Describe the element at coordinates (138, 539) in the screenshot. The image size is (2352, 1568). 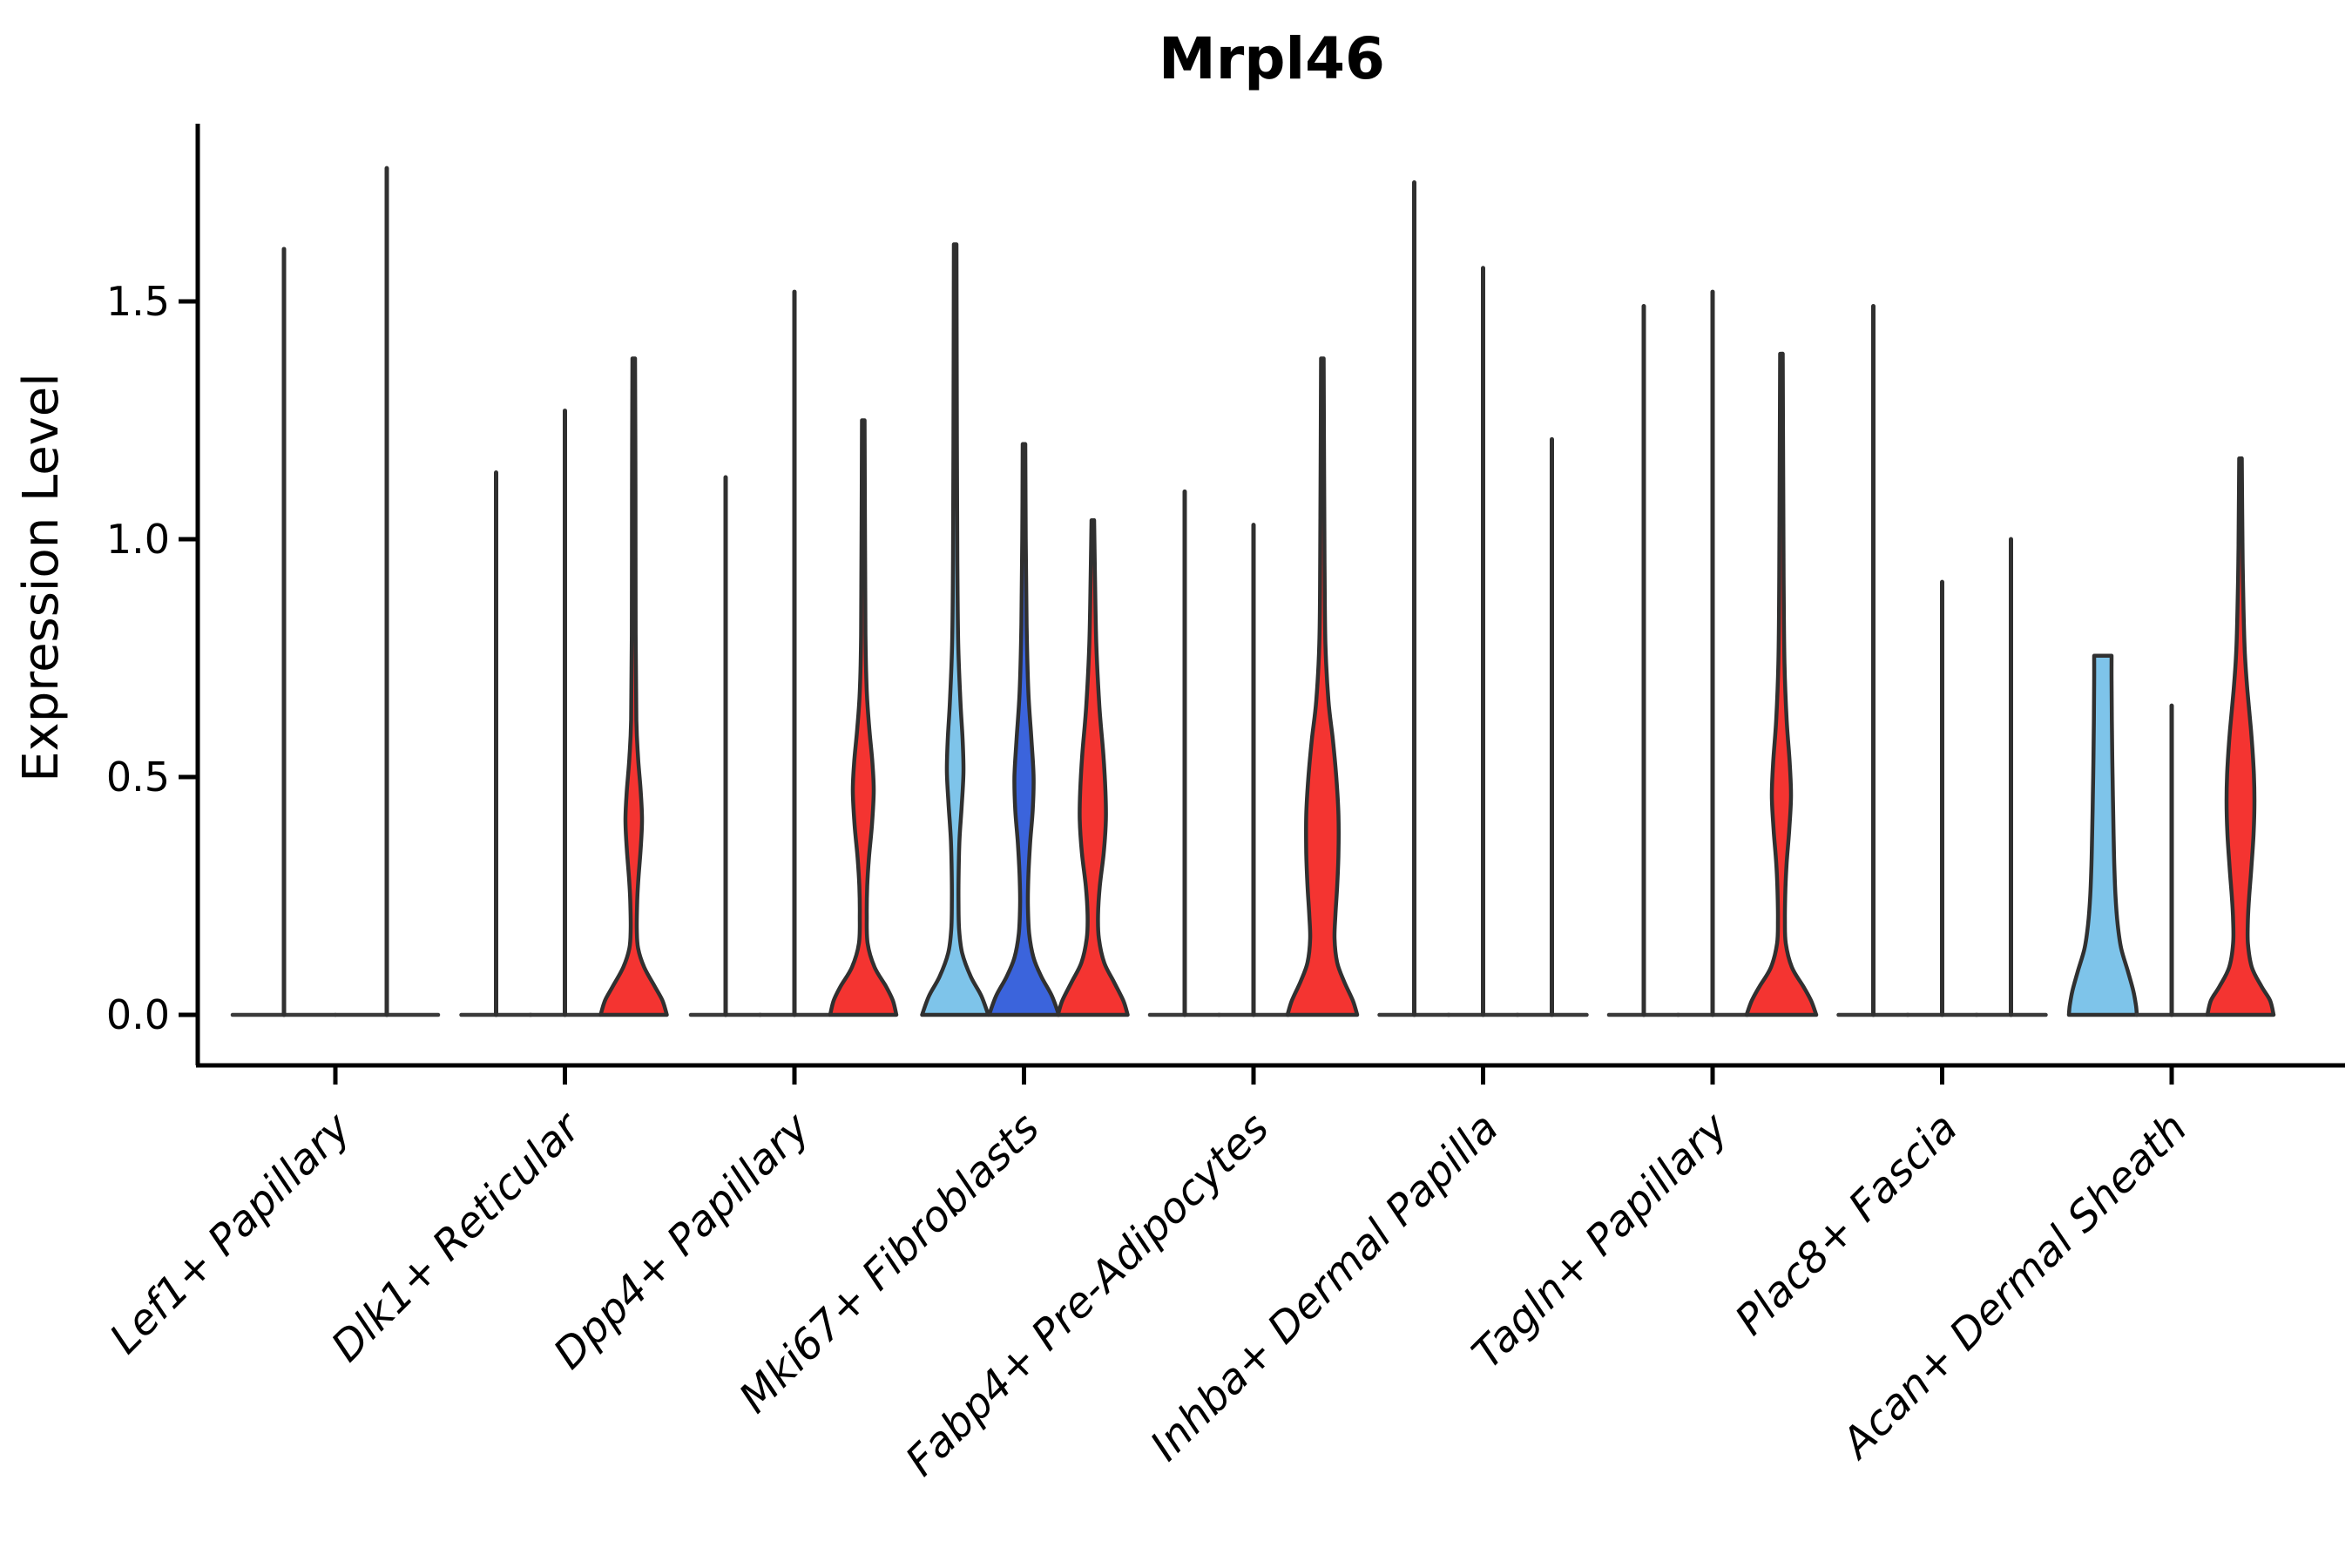
I see `y-tick-label: 1.0` at that location.